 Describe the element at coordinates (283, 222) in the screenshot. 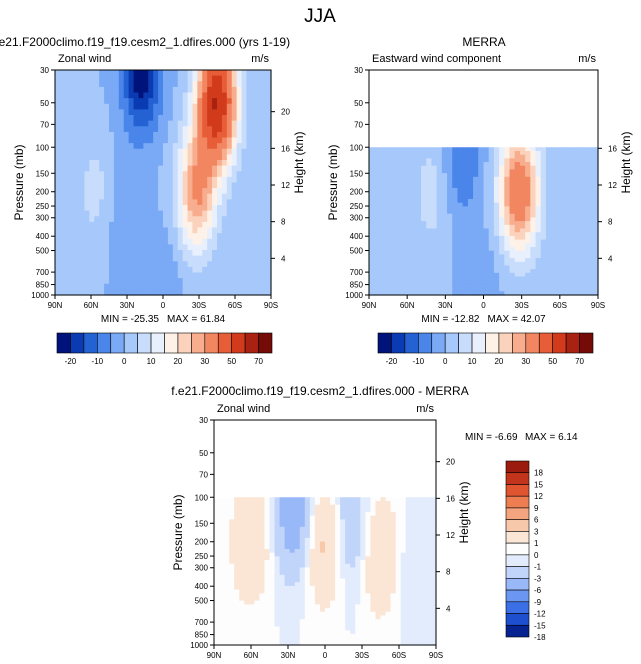

I see `y-right-tick-label: 8` at that location.